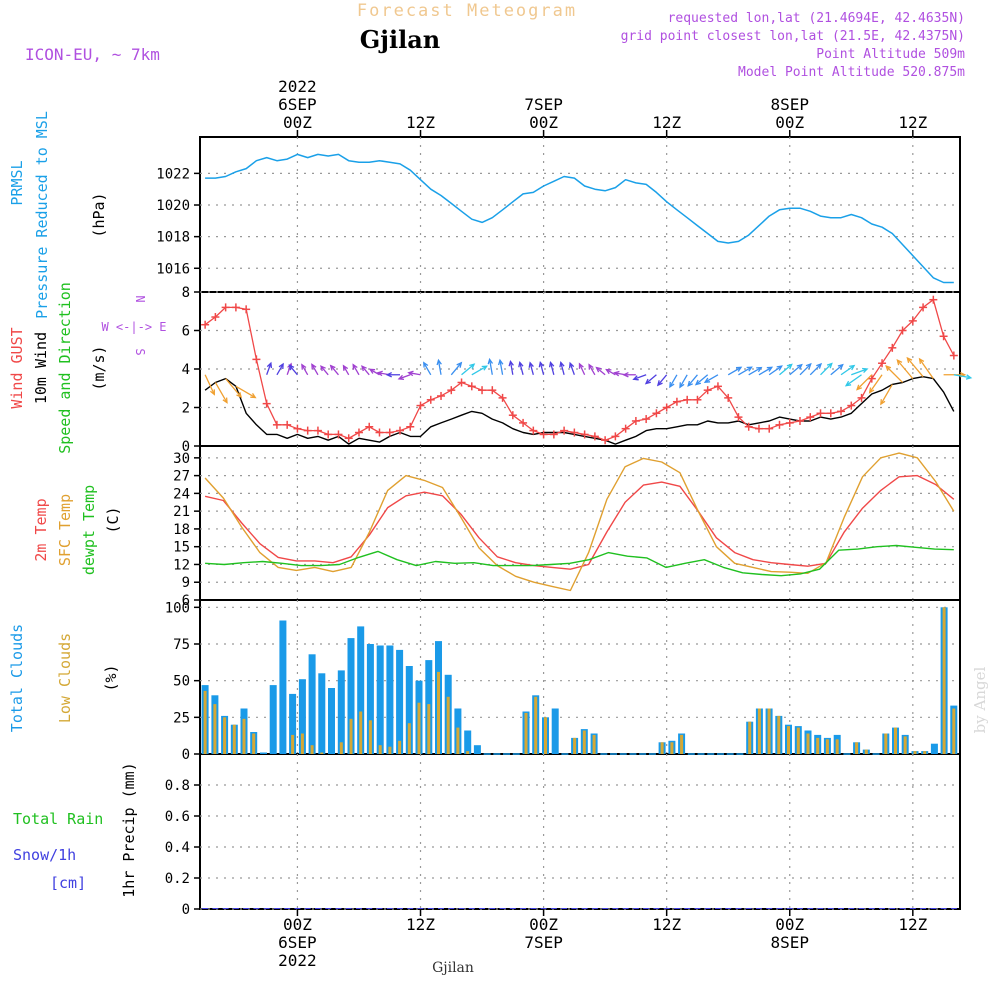 This screenshot has width=1000, height=1000. What do you see at coordinates (297, 942) in the screenshot?
I see `bottom-xtick-day: 6SEP` at bounding box center [297, 942].